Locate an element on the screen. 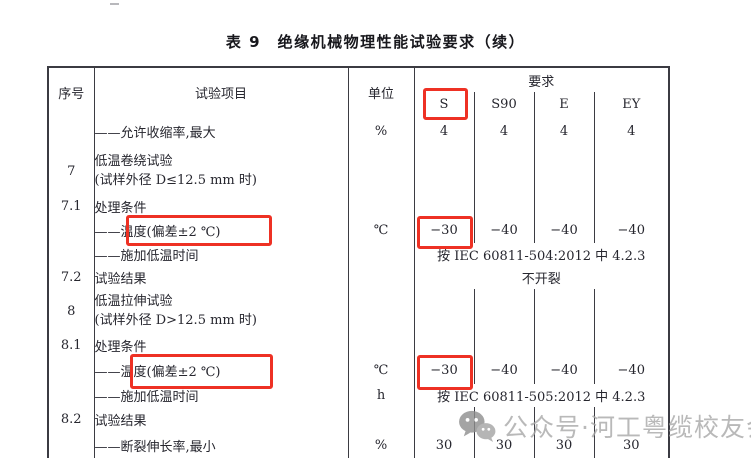 This screenshot has height=458, width=751. cell-value-e: 4 is located at coordinates (564, 131).